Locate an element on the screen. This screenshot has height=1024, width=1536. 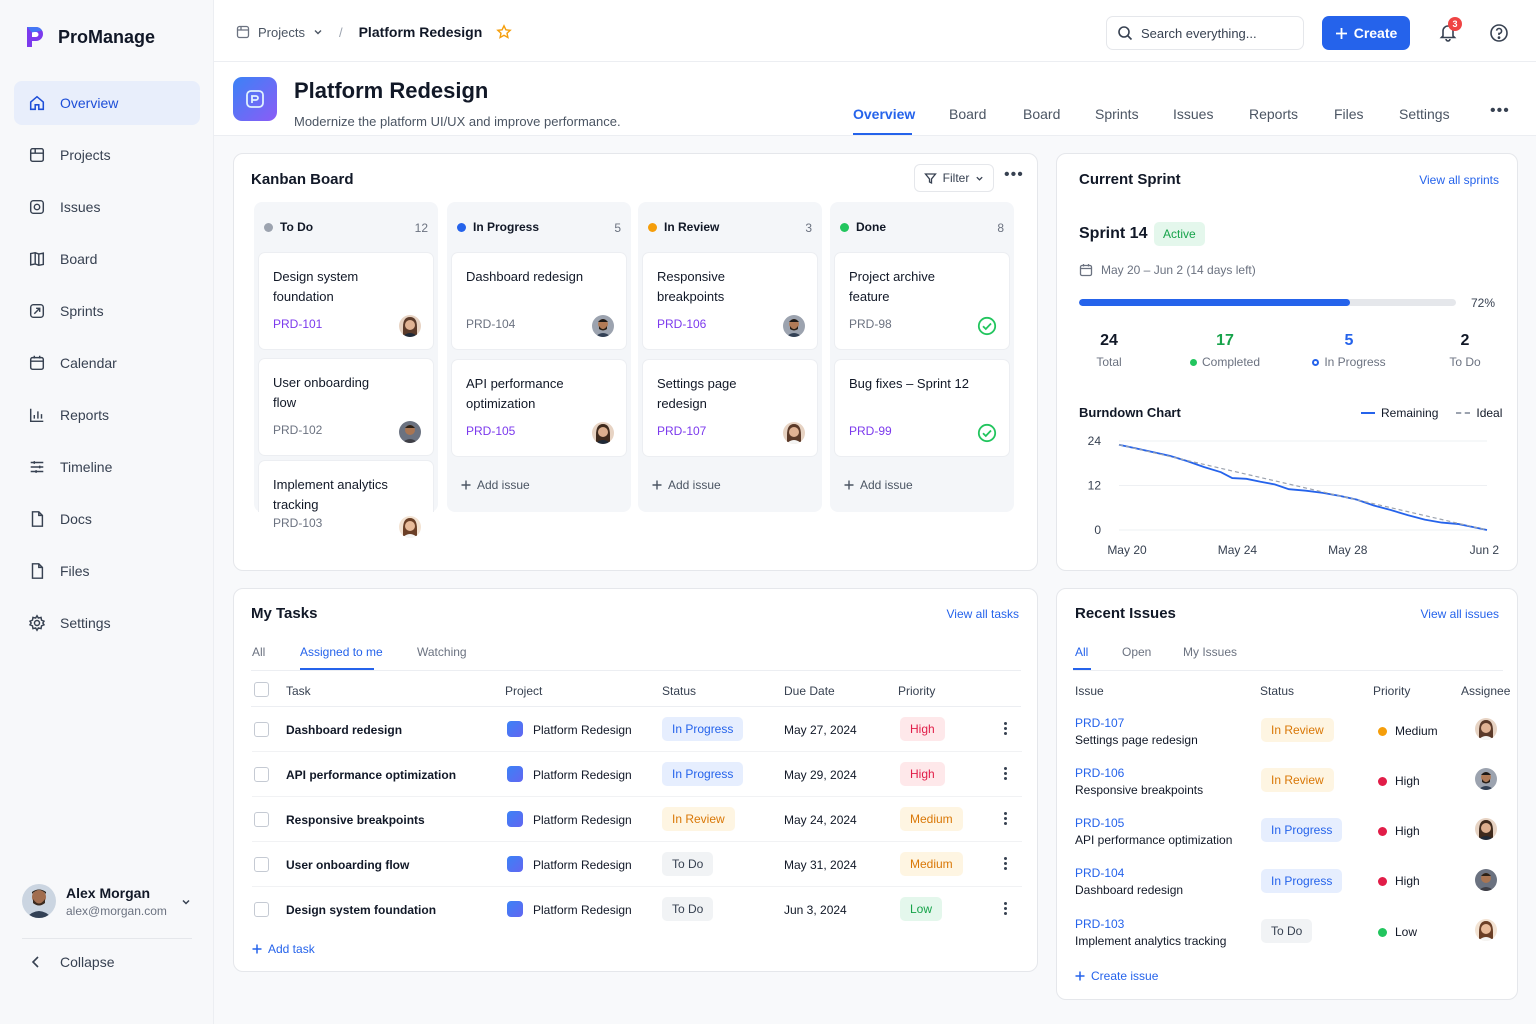
sidebar-item-issues: Issues is located at coordinates (107, 207).